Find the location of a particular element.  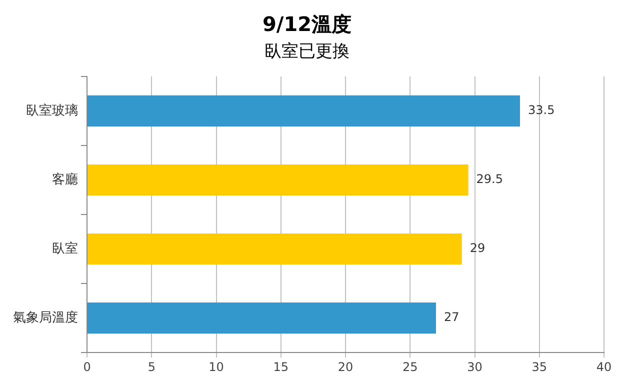

x-tick-label: 25 is located at coordinates (410, 367).